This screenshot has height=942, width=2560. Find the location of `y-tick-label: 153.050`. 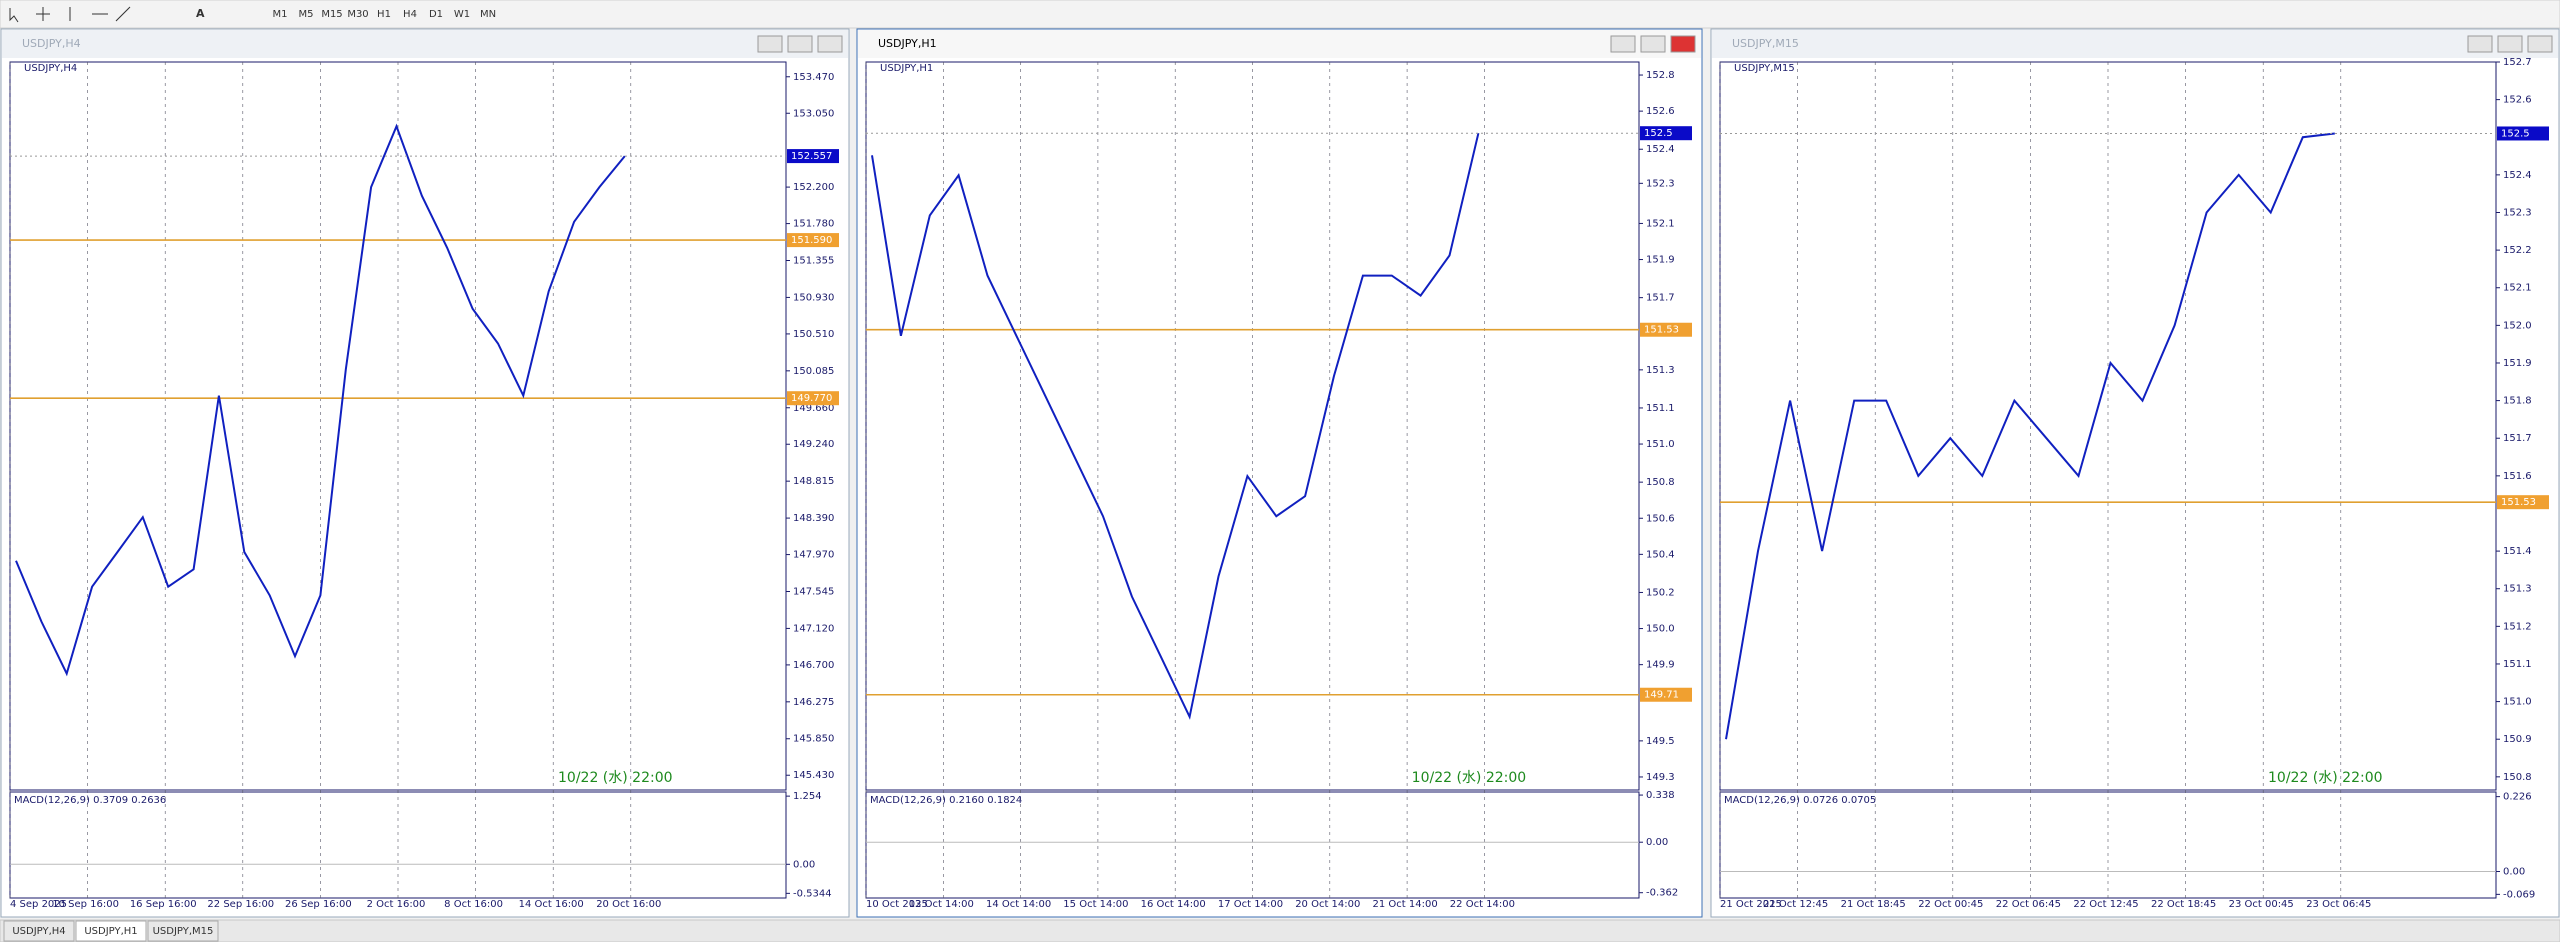

y-tick-label: 153.050 is located at coordinates (813, 113).